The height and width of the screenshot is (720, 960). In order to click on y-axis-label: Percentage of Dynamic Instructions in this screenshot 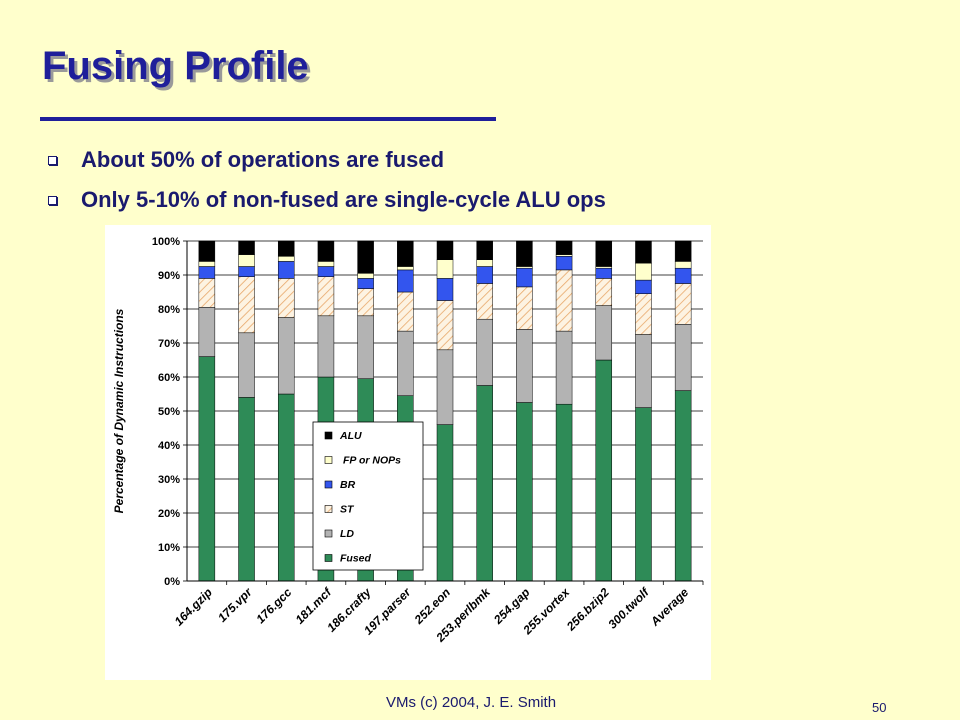, I will do `click(119, 410)`.